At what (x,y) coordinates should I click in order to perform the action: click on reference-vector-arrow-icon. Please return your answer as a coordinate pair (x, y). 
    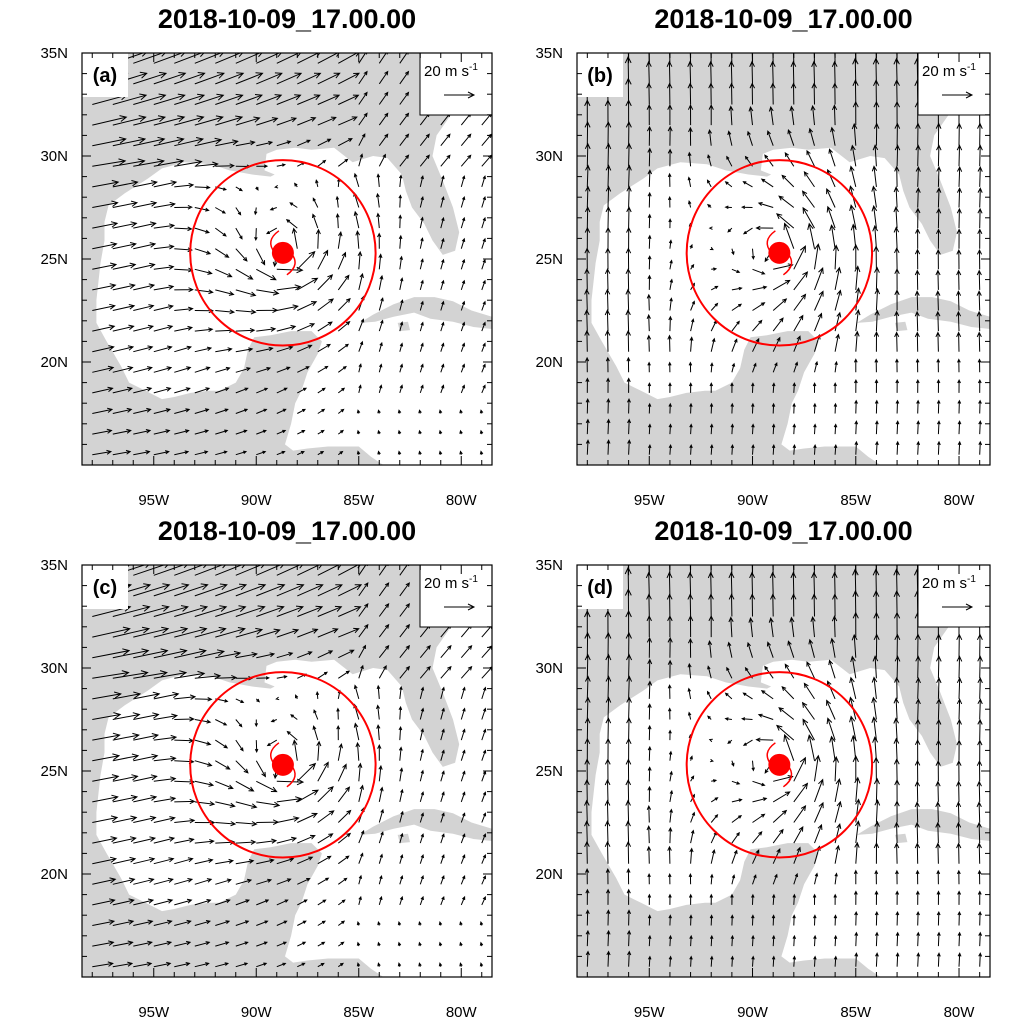
    Looking at the image, I should click on (958, 607).